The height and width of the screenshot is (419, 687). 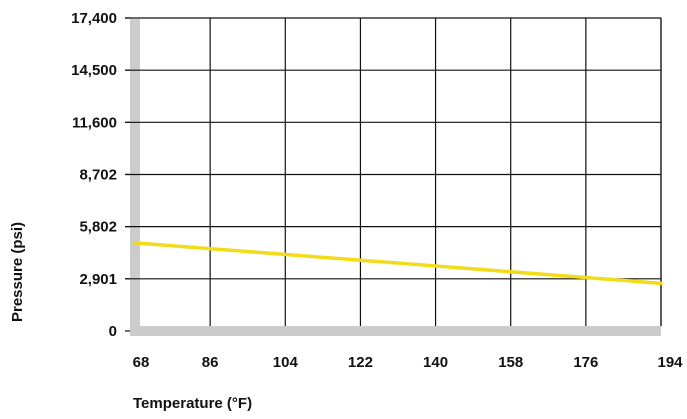 What do you see at coordinates (286, 362) in the screenshot?
I see `x-tick-label: 104` at bounding box center [286, 362].